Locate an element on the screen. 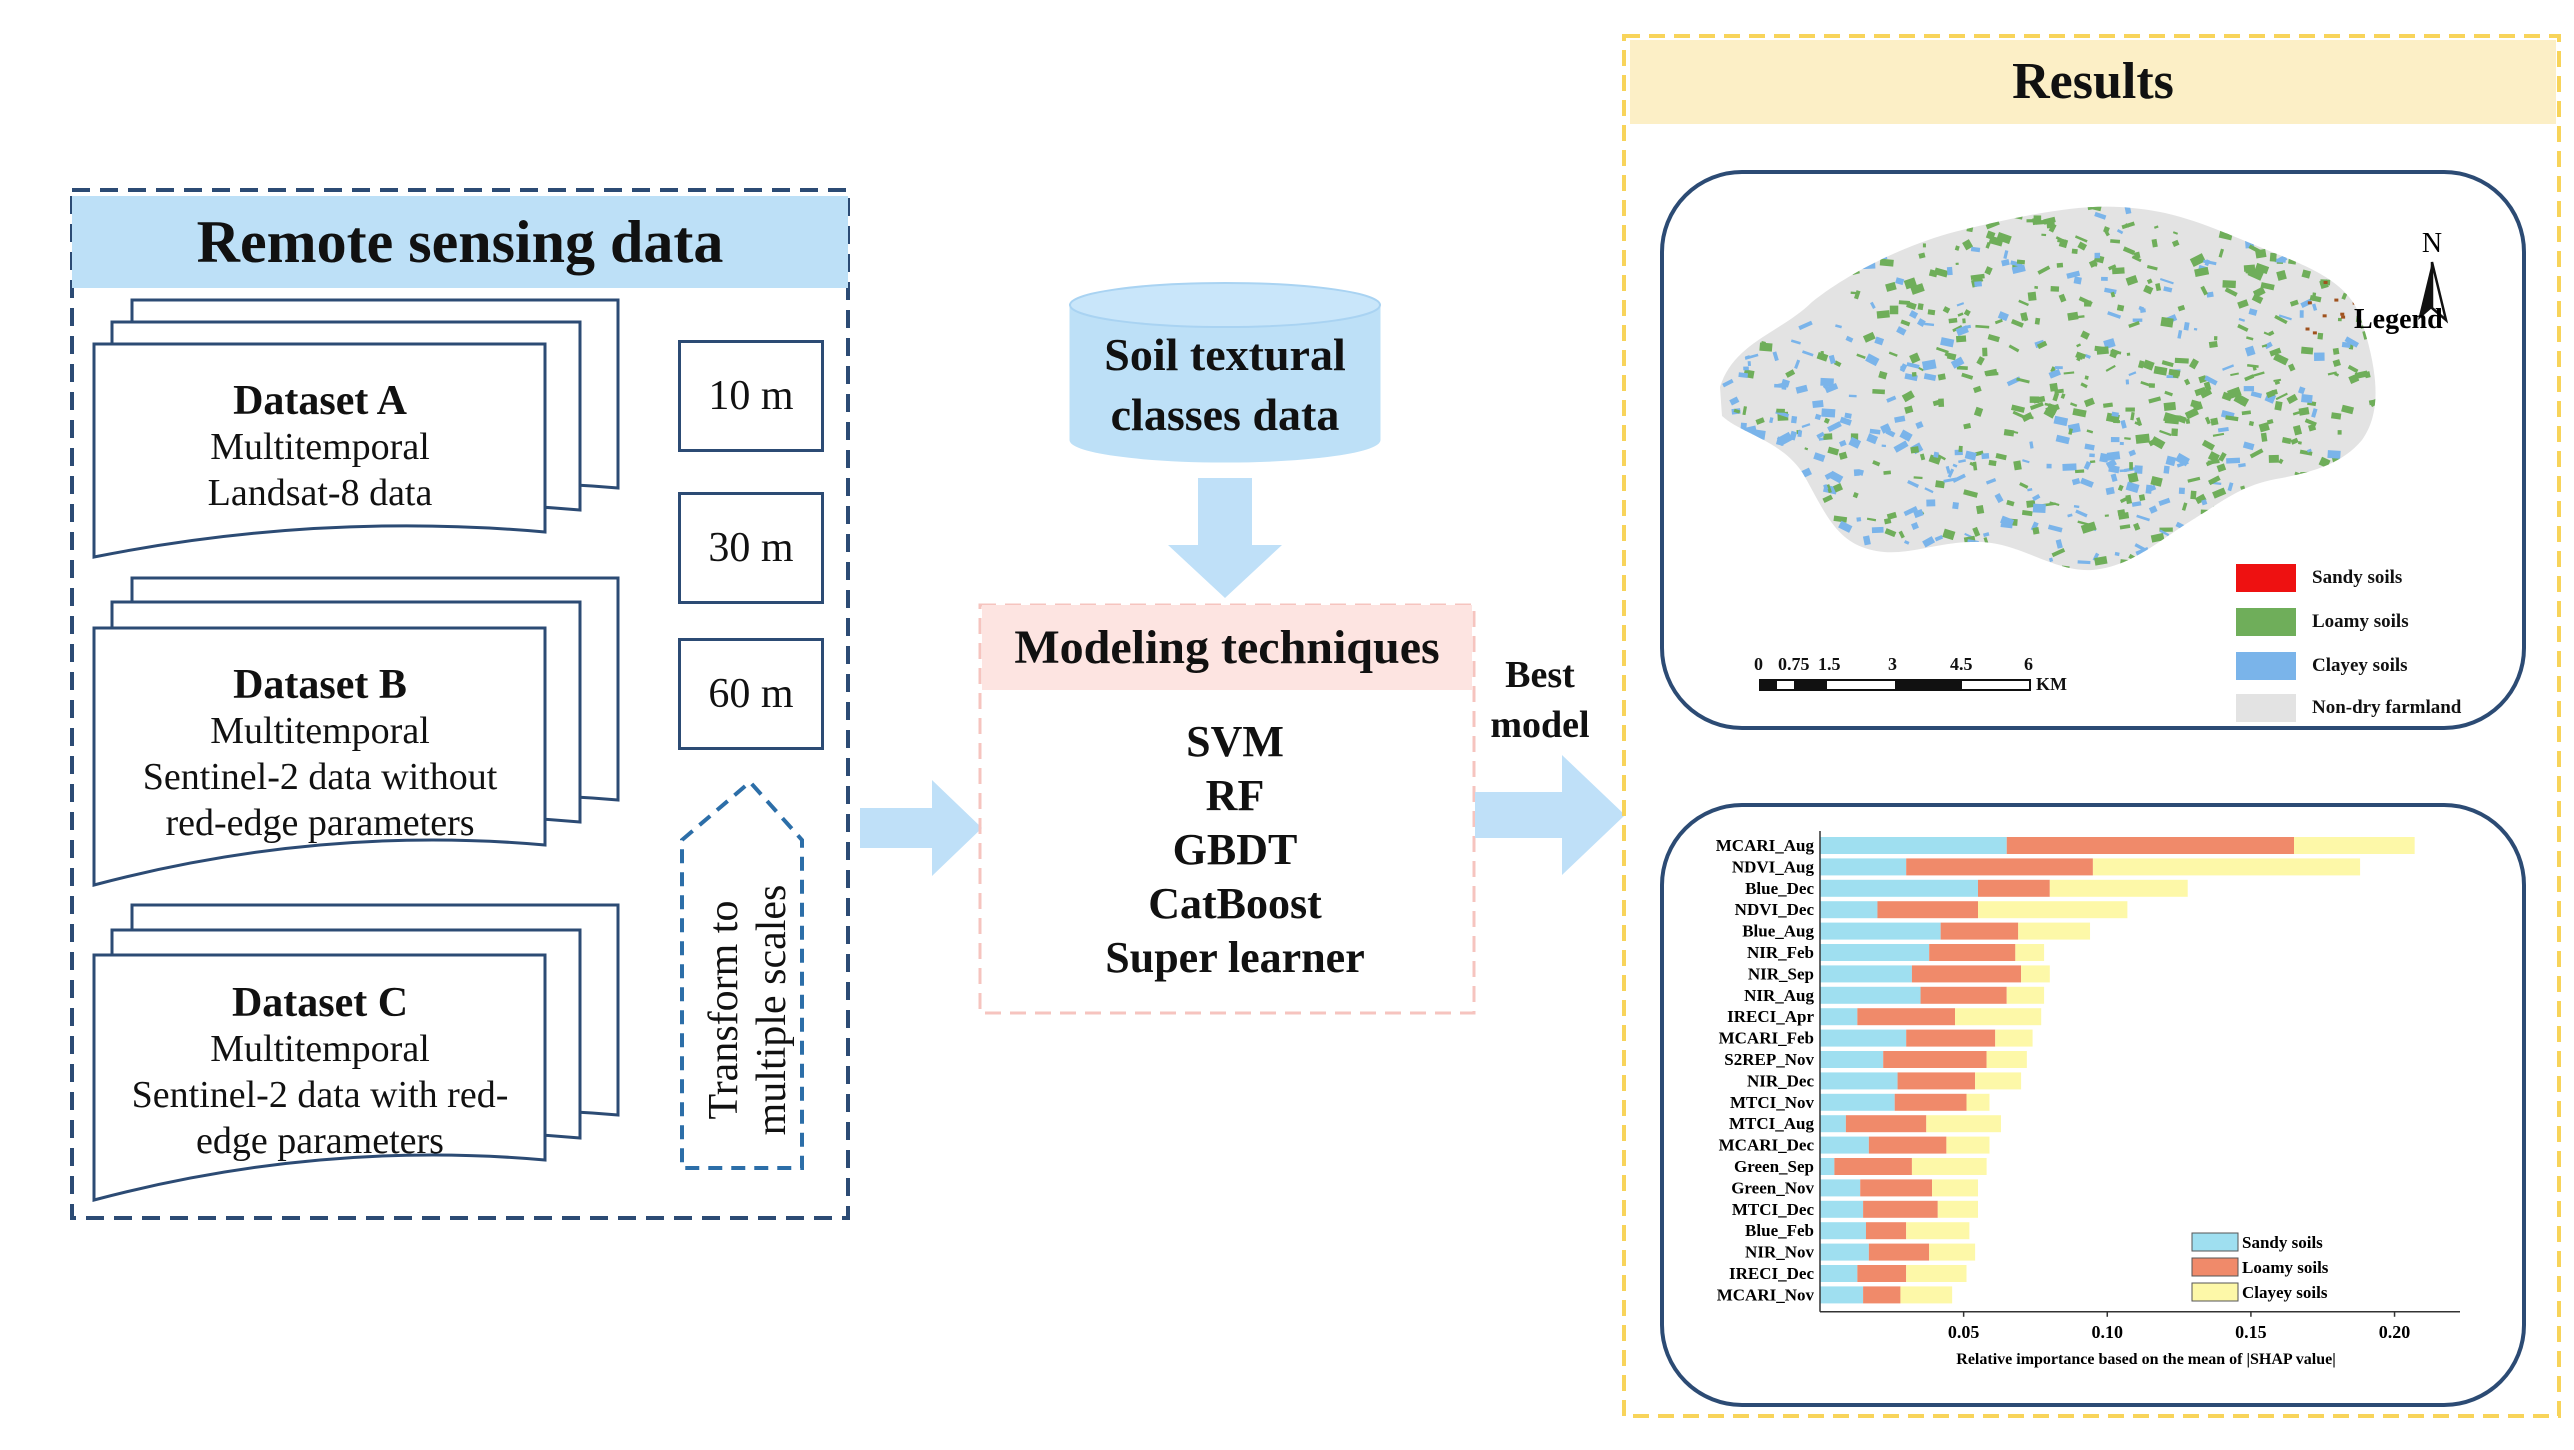  scale-10m-box: 10 m is located at coordinates (751, 396).